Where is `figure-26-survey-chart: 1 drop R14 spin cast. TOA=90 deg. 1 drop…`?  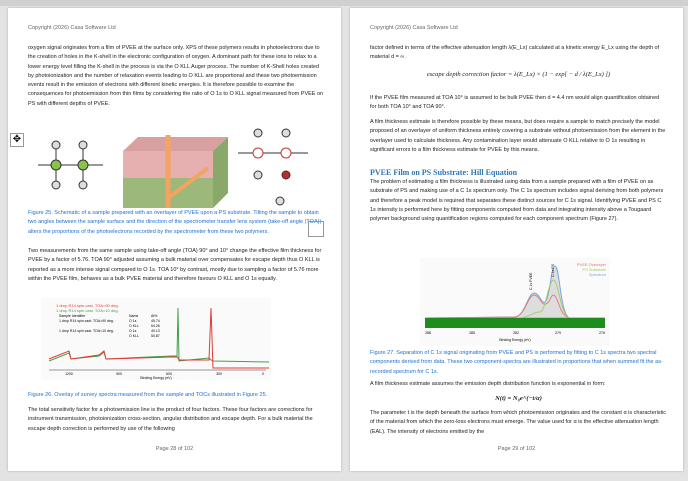 figure-26-survey-chart: 1 drop R14 spin cast. TOA=90 deg. 1 drop… is located at coordinates (156, 339).